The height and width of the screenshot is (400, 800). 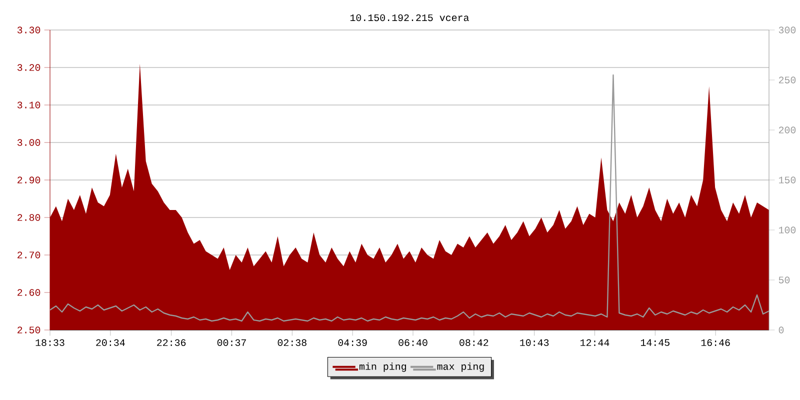 I want to click on x-tick-label: 02:38, so click(x=292, y=342).